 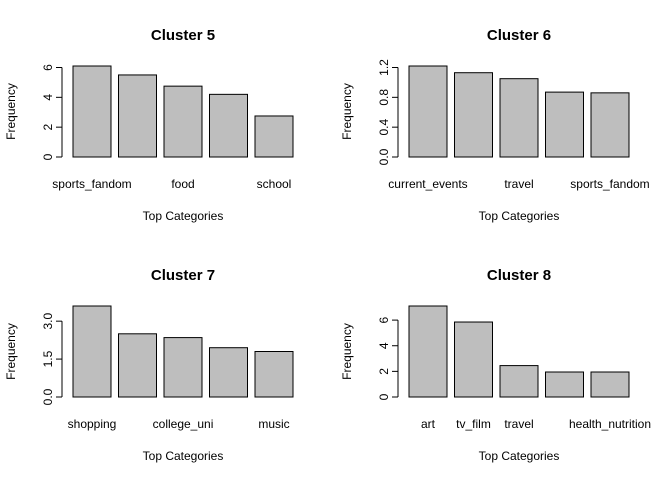 I want to click on x-tick-label: tv_film, so click(x=473, y=424).